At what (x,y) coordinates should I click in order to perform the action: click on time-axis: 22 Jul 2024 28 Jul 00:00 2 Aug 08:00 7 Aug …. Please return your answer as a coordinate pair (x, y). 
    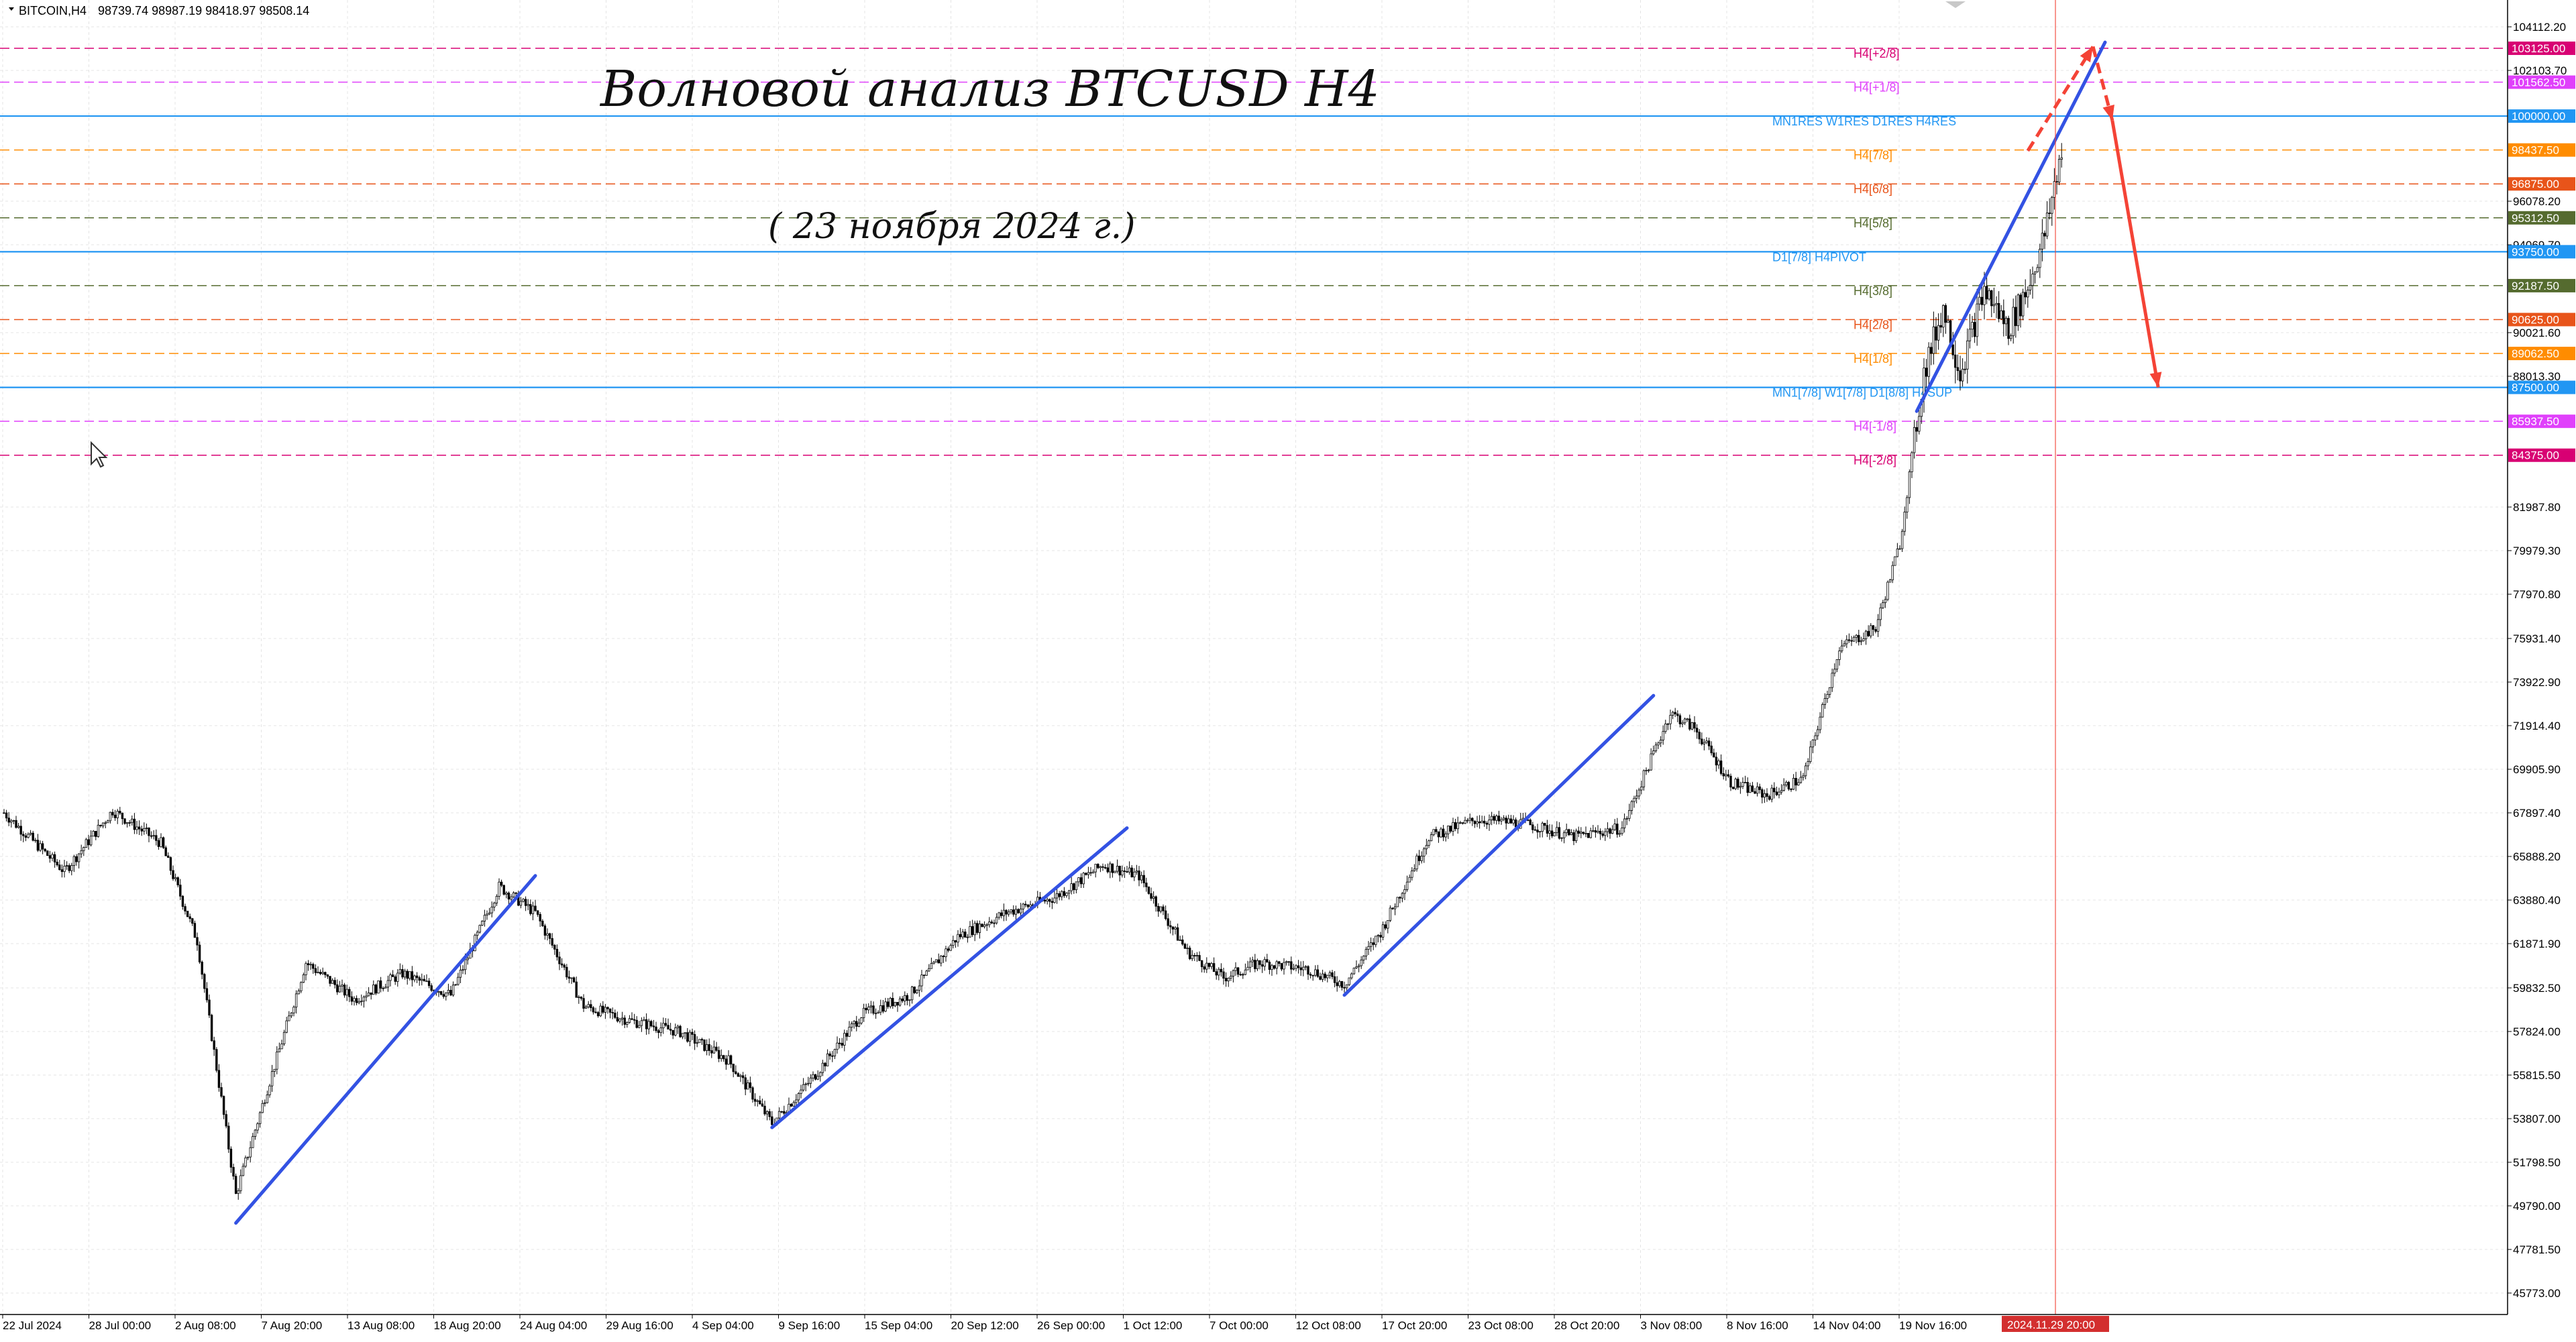
    Looking at the image, I should click on (1055, 1323).